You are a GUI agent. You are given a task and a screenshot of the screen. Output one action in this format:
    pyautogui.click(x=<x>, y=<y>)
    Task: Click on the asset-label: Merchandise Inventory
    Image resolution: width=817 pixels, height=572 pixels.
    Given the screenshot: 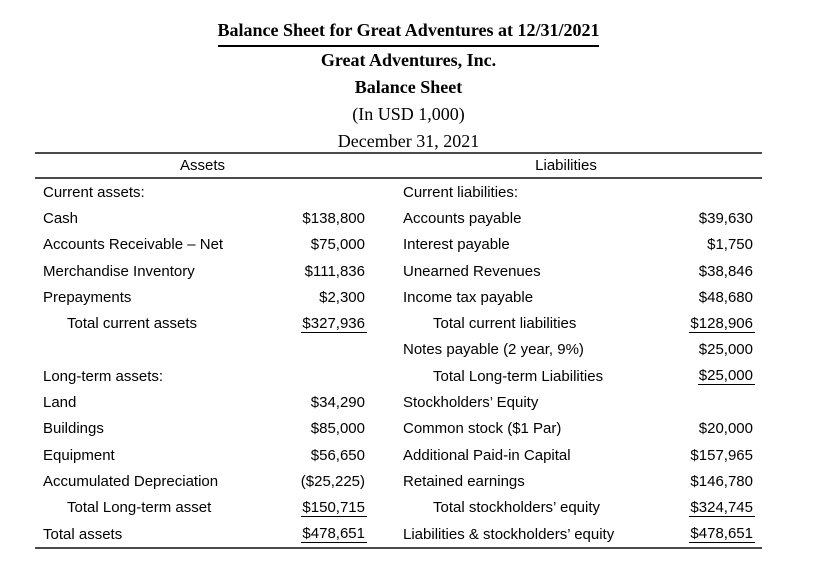 What is the action you would take?
    pyautogui.click(x=152, y=271)
    